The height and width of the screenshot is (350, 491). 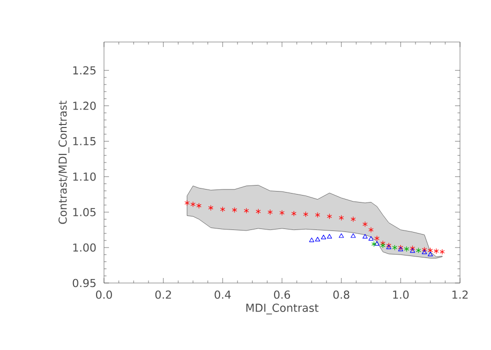 What do you see at coordinates (84, 176) in the screenshot?
I see `y-tick-label: 1.10` at bounding box center [84, 176].